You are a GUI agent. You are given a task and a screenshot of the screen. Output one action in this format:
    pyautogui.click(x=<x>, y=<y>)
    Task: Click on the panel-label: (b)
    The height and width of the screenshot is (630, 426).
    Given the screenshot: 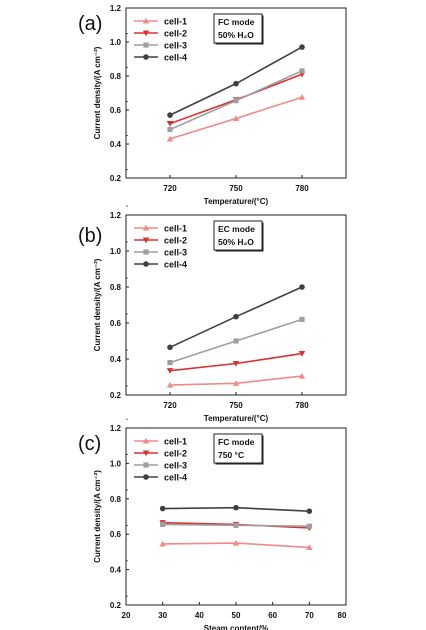 What is the action you would take?
    pyautogui.click(x=90, y=236)
    